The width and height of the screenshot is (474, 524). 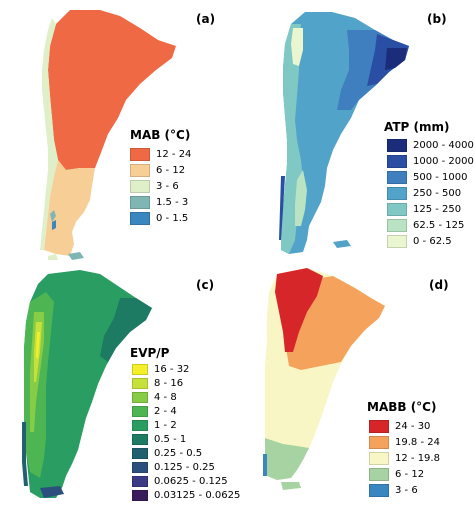 I want to click on legend-row: 0.125 - 0.25, so click(x=186, y=467).